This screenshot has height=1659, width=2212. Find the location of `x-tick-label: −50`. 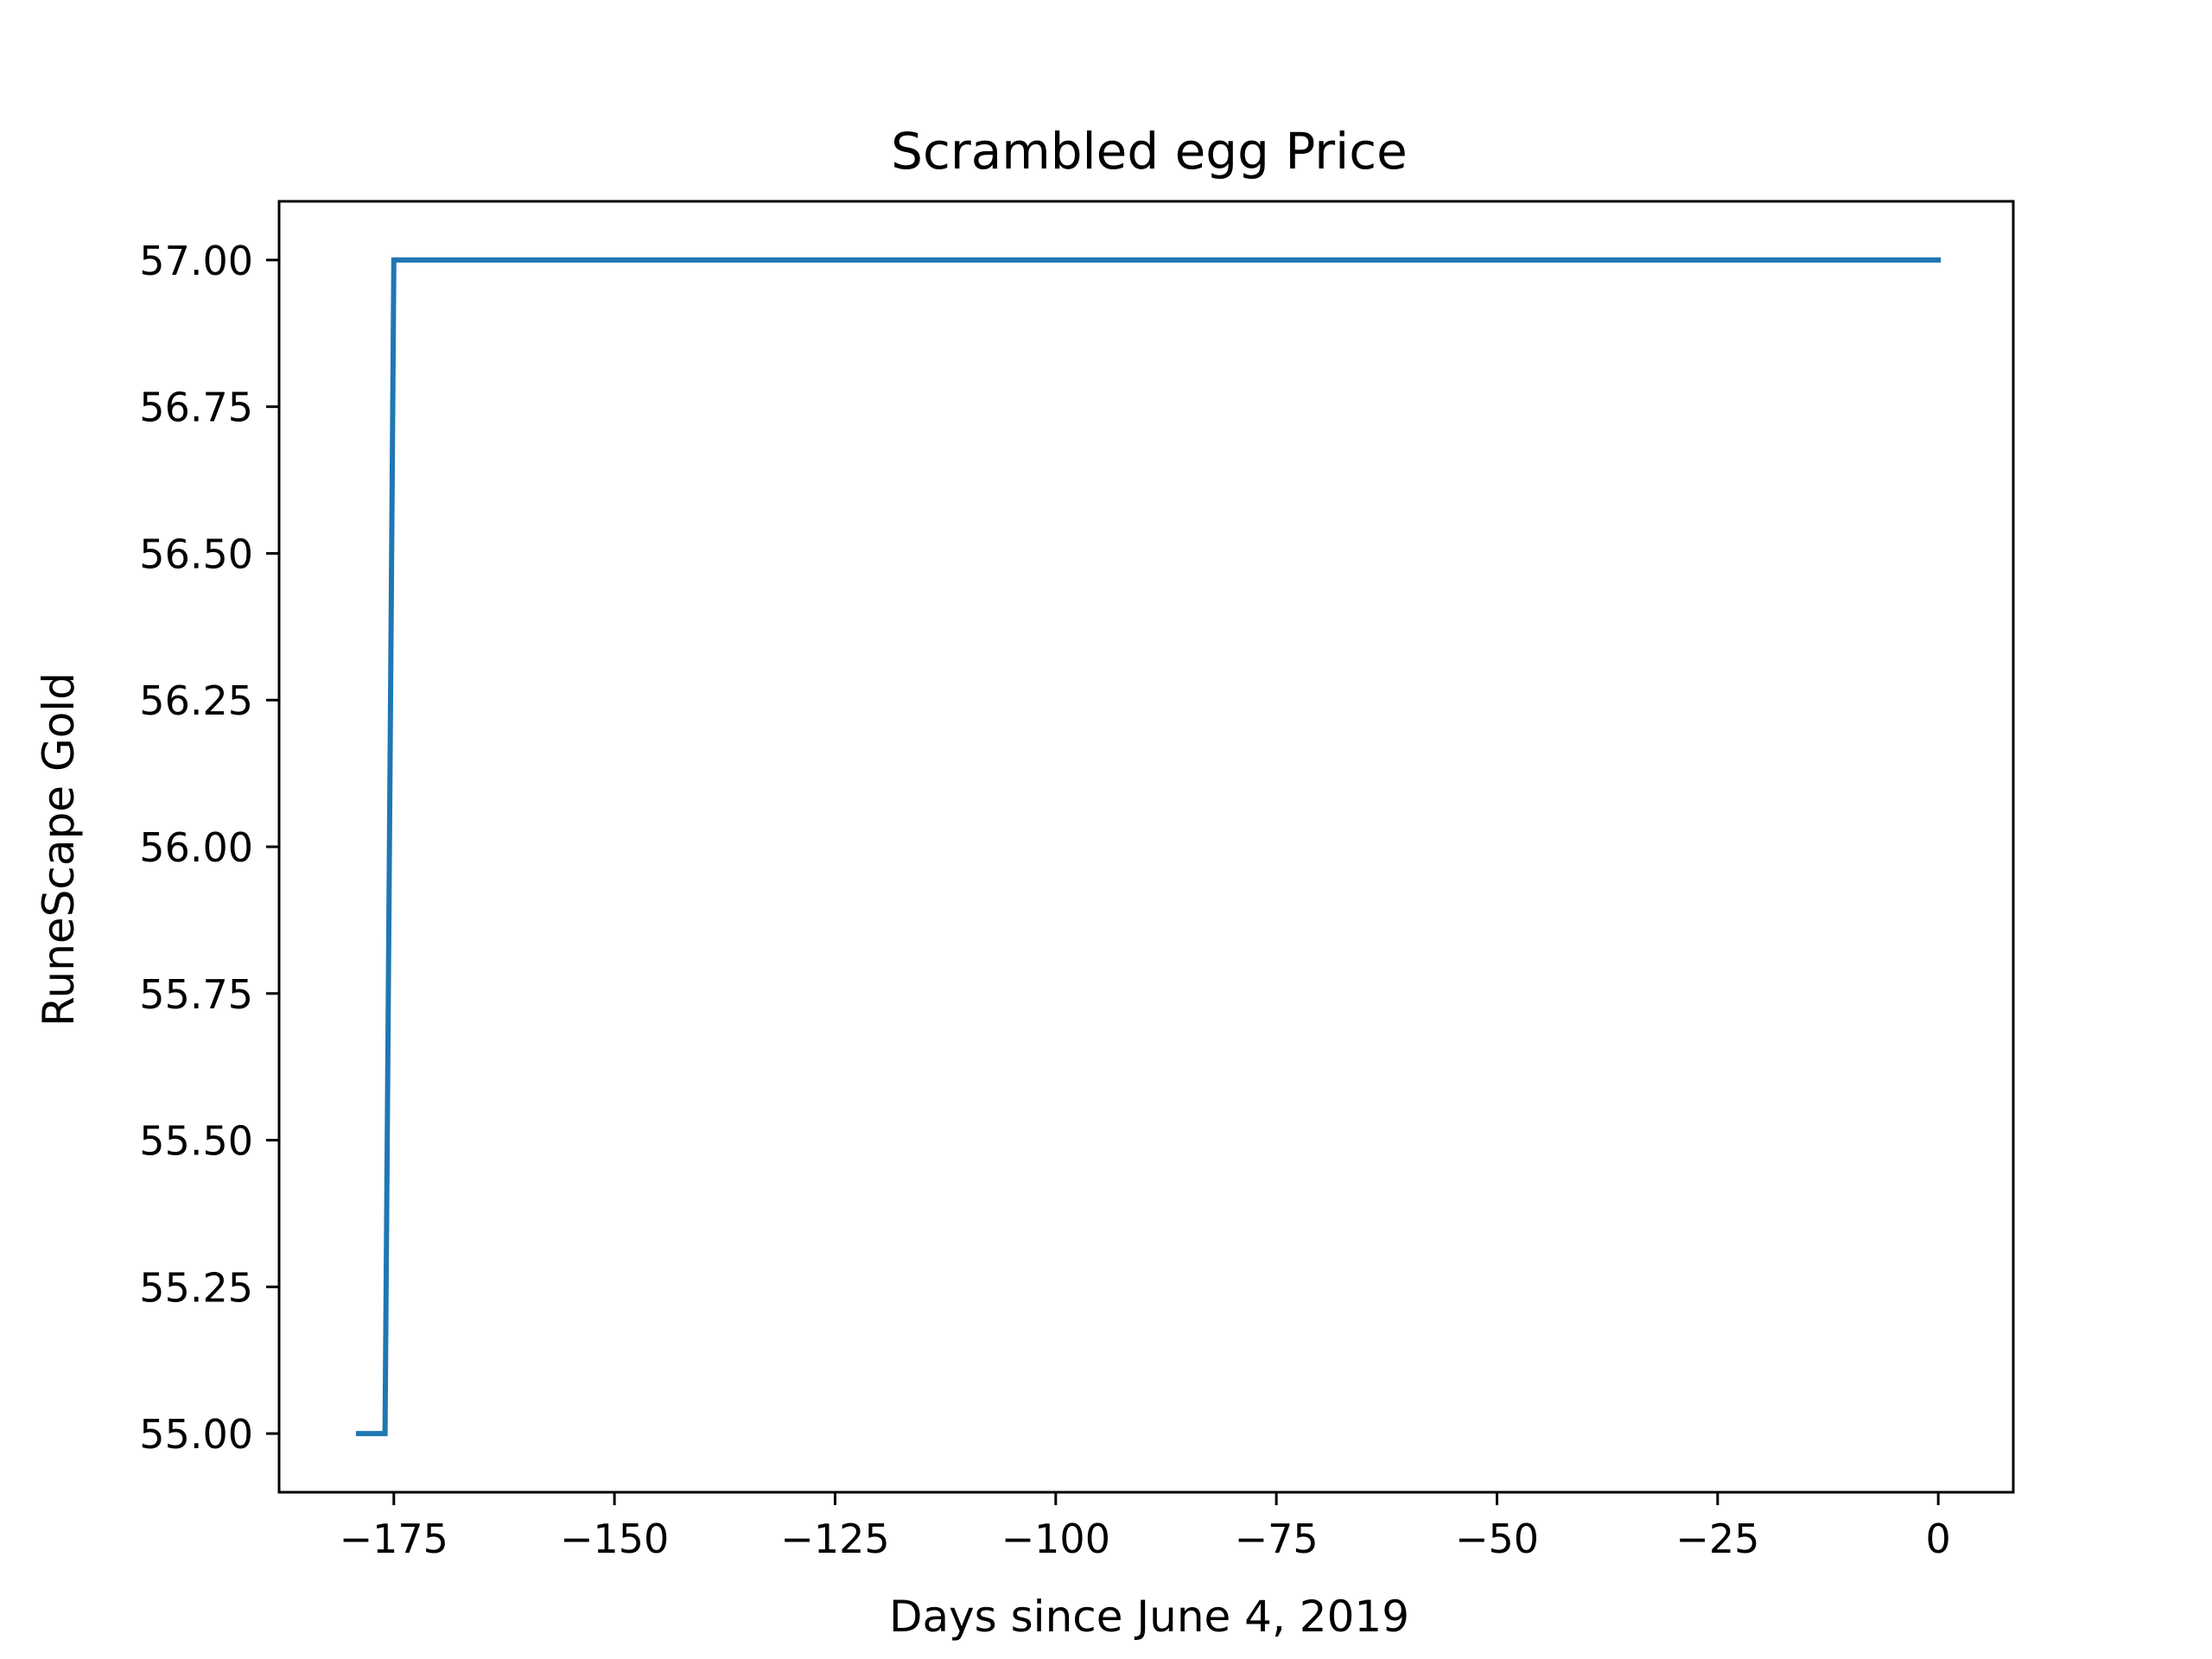

x-tick-label: −50 is located at coordinates (1497, 1539).